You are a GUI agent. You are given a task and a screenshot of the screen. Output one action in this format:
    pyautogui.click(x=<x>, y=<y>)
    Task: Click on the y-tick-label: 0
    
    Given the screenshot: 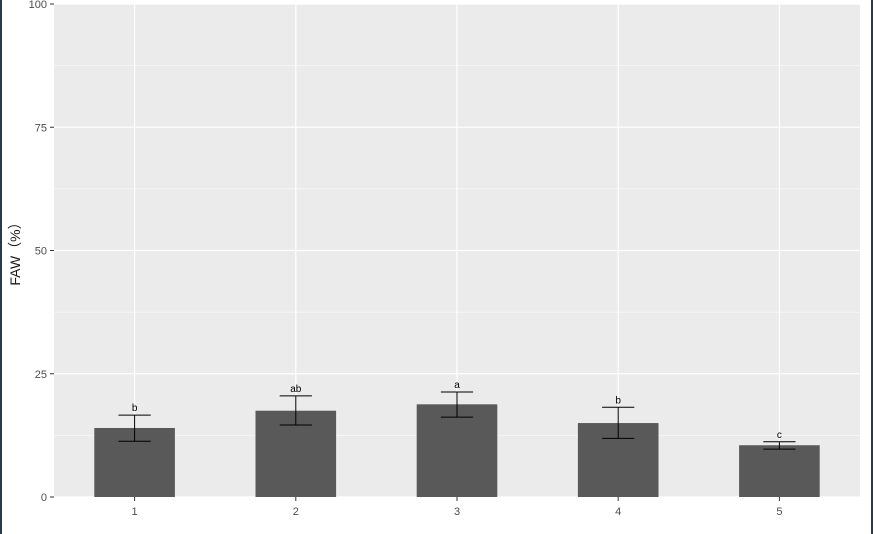 What is the action you would take?
    pyautogui.click(x=44, y=498)
    